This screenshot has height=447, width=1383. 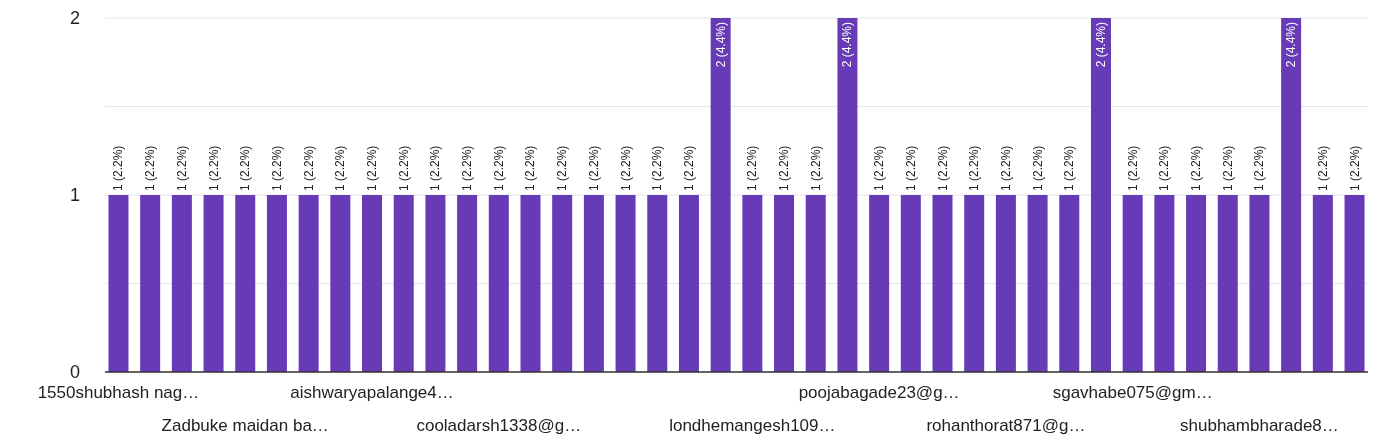 I want to click on y-tick-label: 1, so click(x=74, y=195).